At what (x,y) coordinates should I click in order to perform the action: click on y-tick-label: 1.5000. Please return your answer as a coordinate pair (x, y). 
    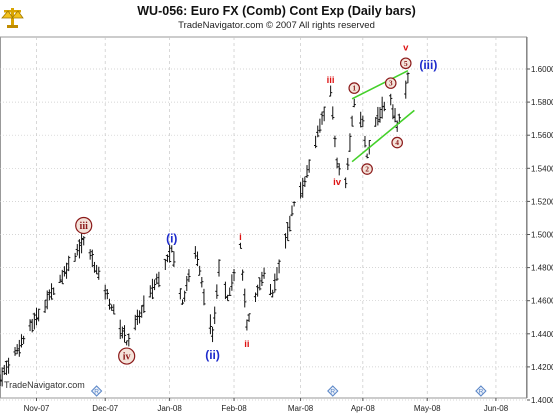
    Looking at the image, I should click on (542, 235).